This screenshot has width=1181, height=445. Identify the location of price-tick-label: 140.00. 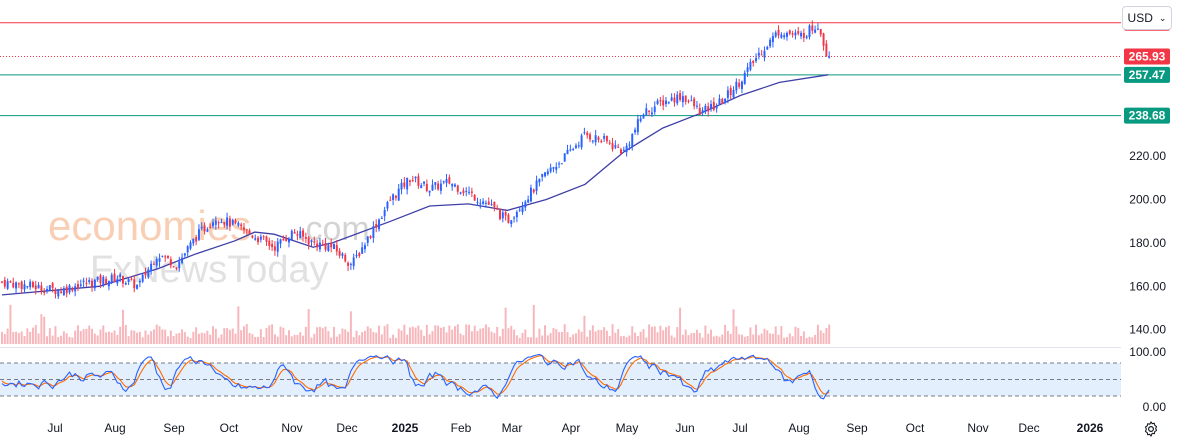
(1147, 330).